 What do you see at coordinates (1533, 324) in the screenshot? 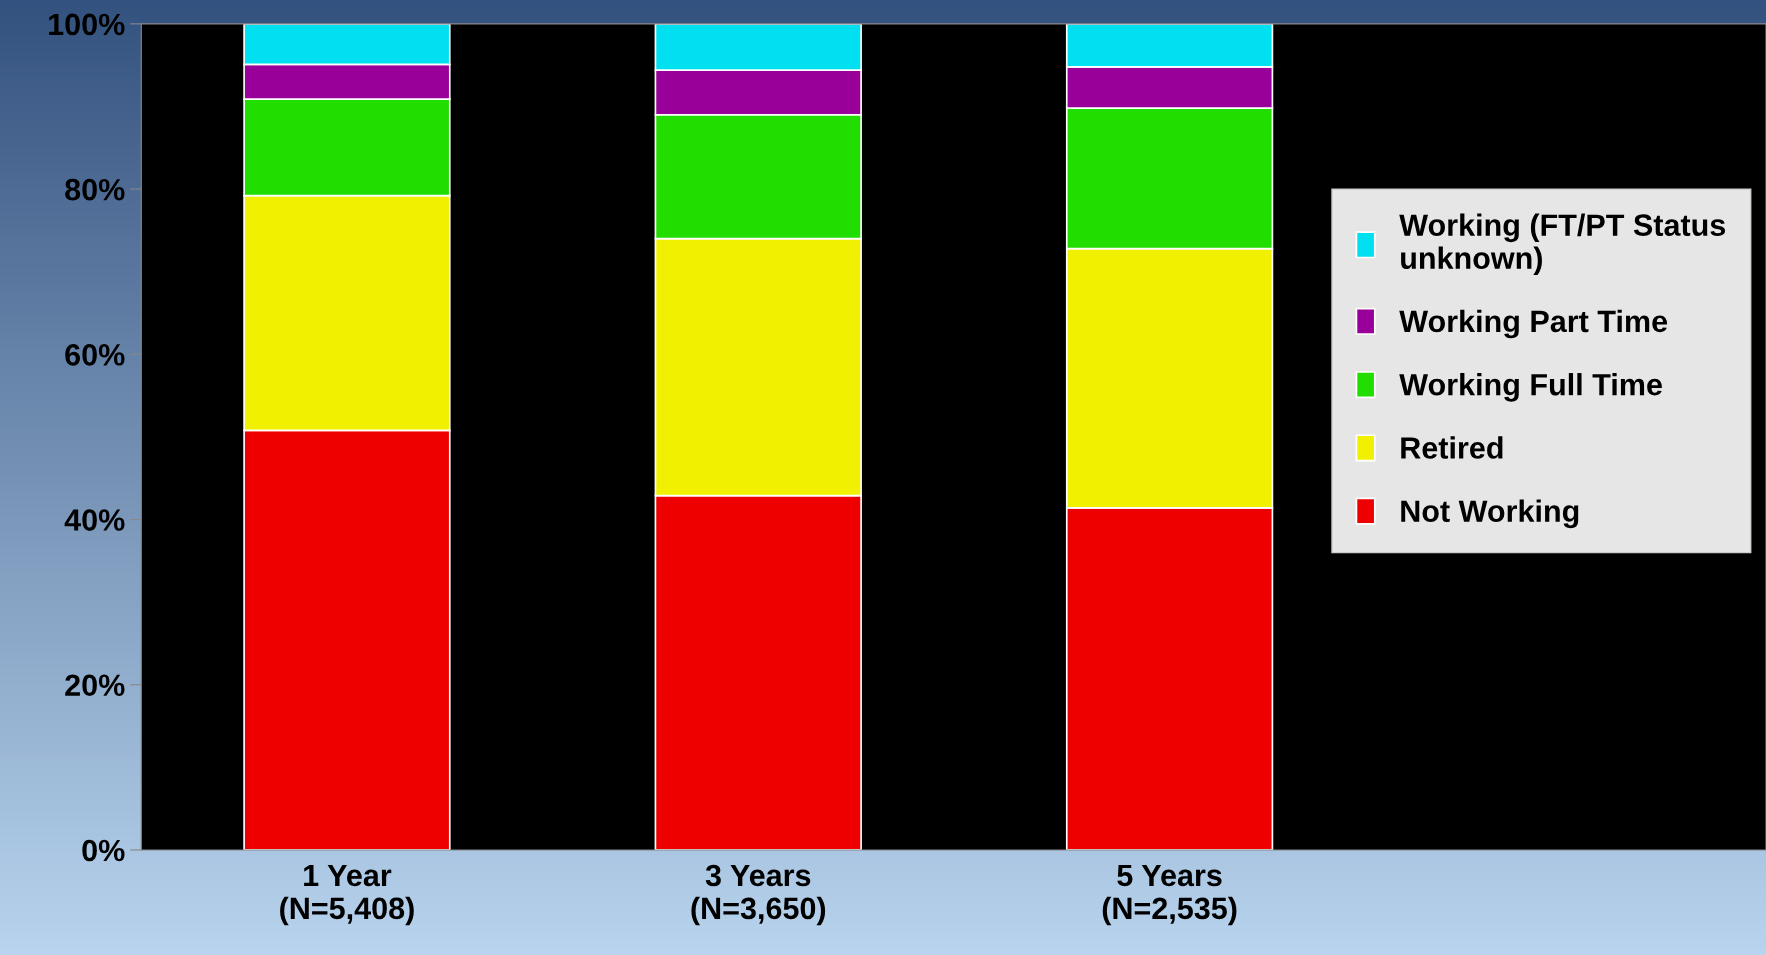
I see `legend-label: Working Part Time` at bounding box center [1533, 324].